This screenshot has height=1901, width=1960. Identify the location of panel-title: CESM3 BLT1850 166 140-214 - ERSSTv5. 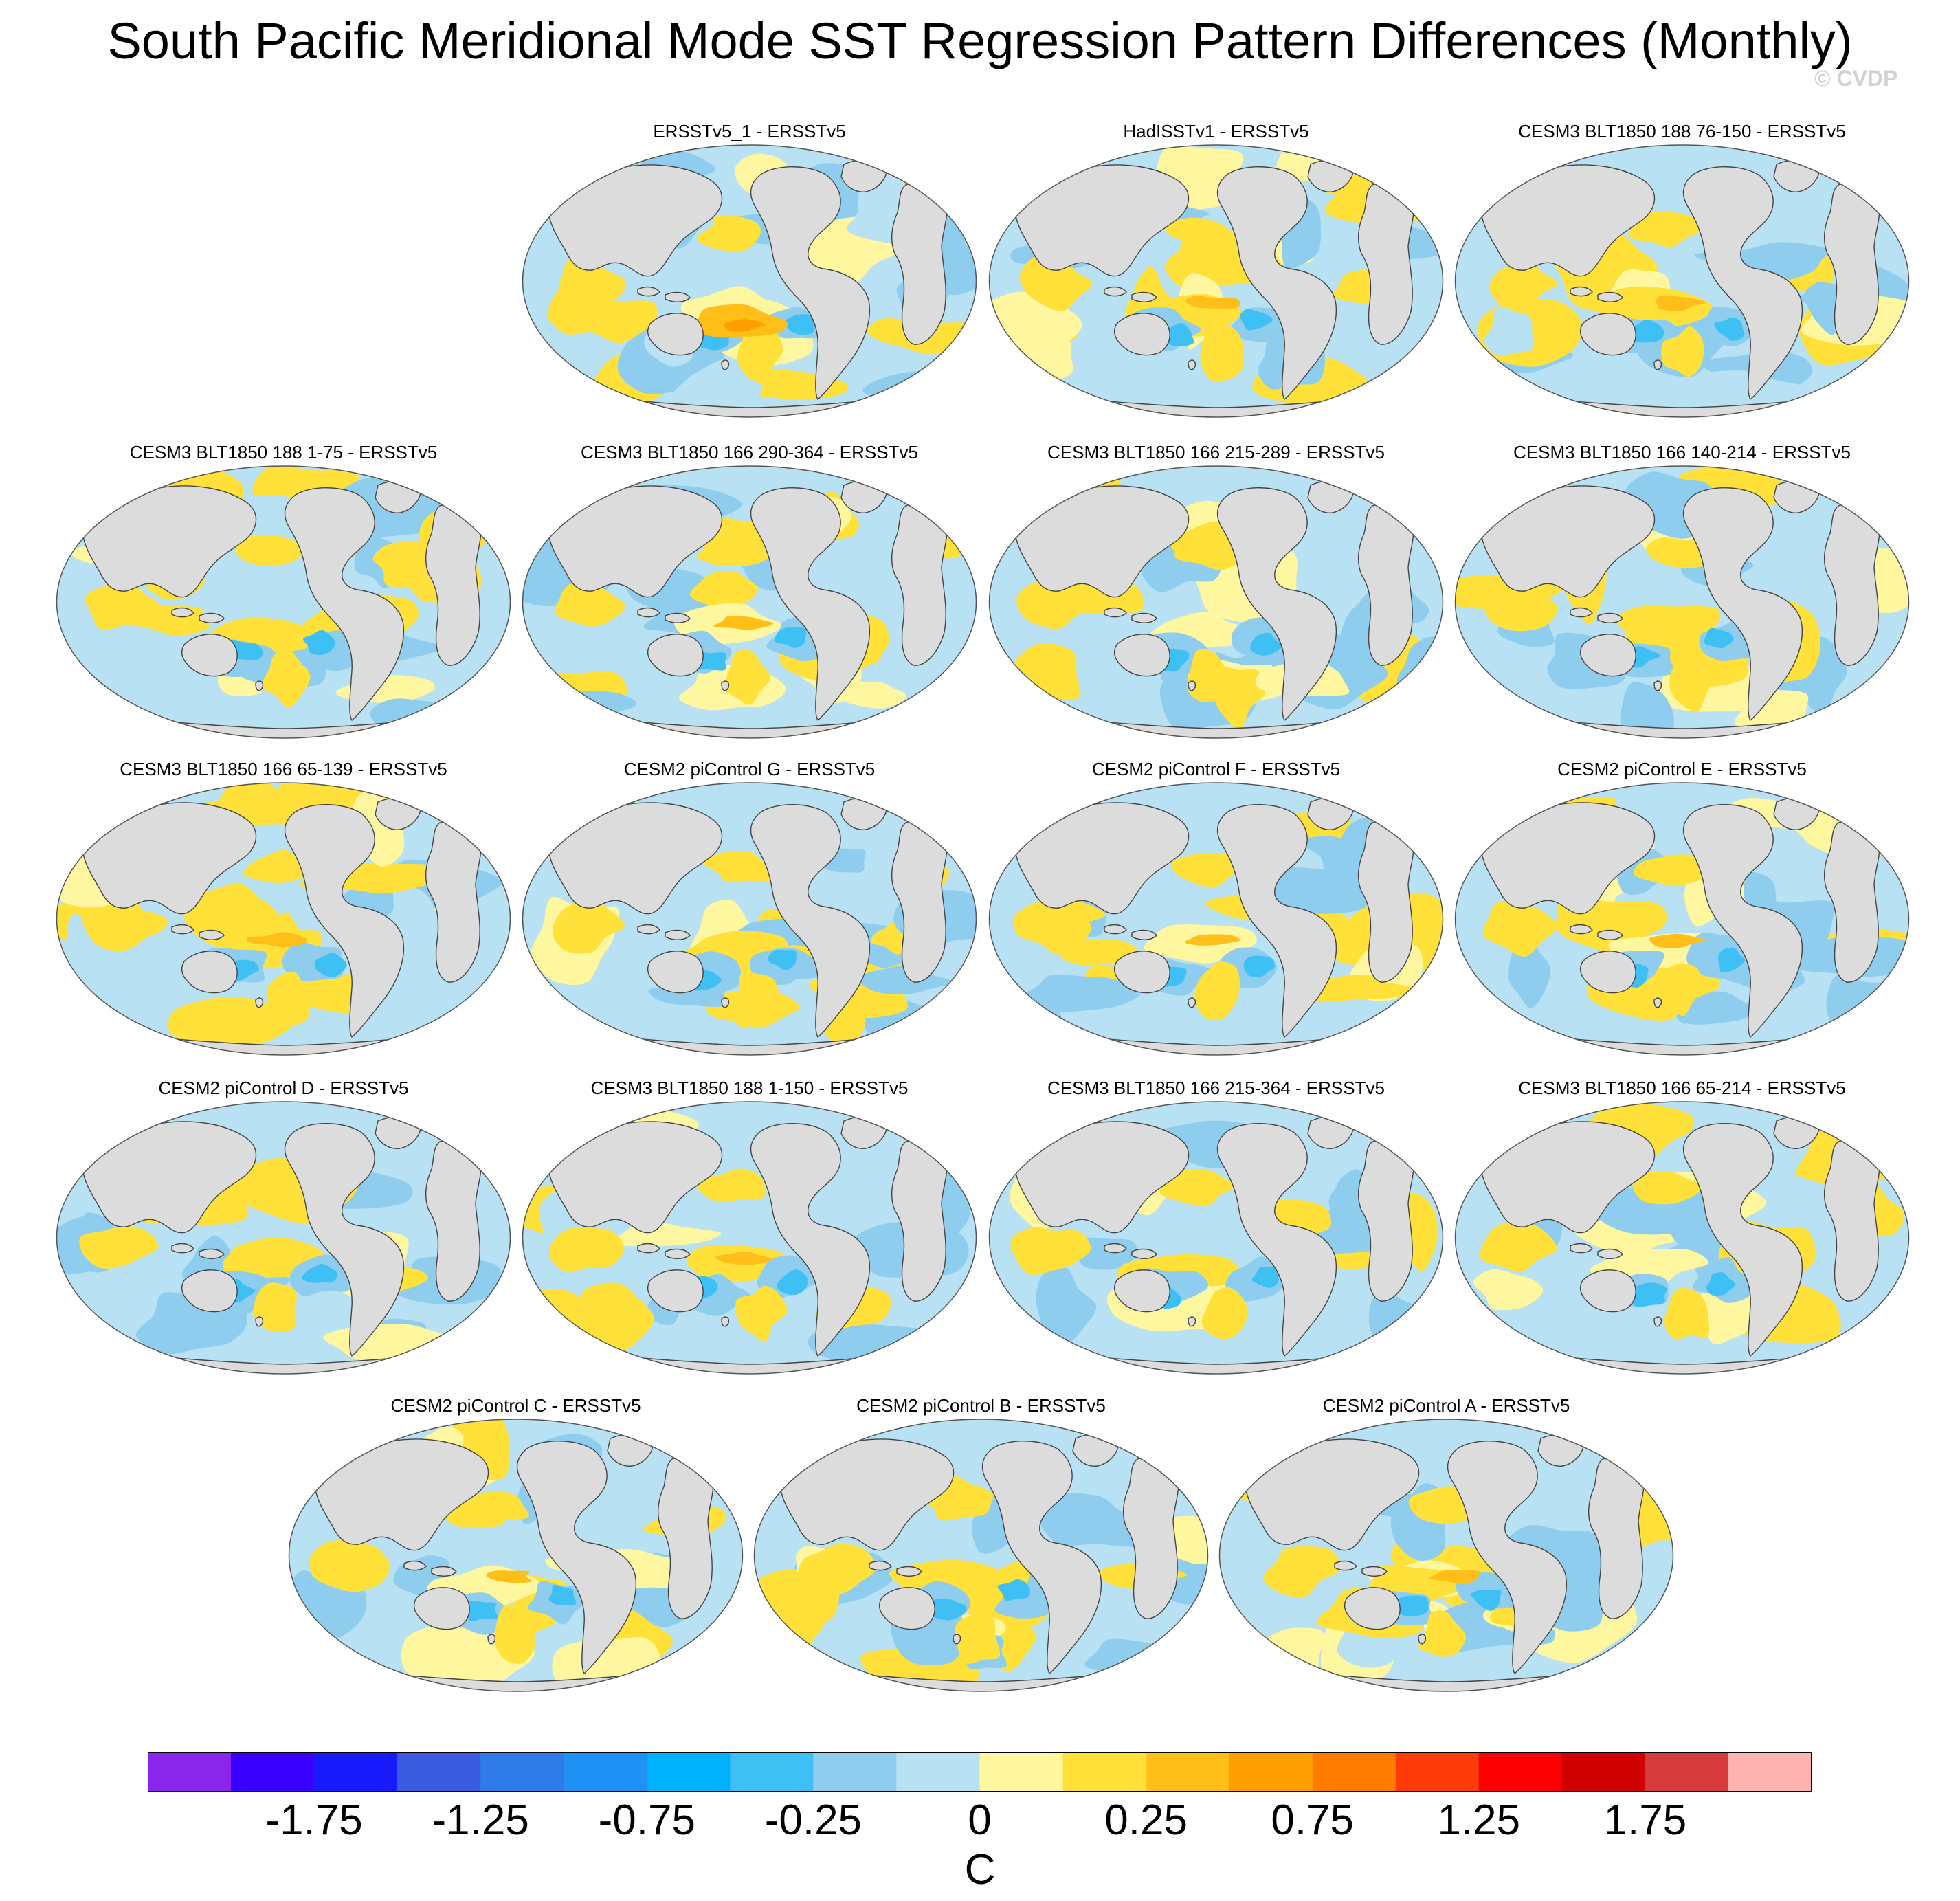
(1682, 452).